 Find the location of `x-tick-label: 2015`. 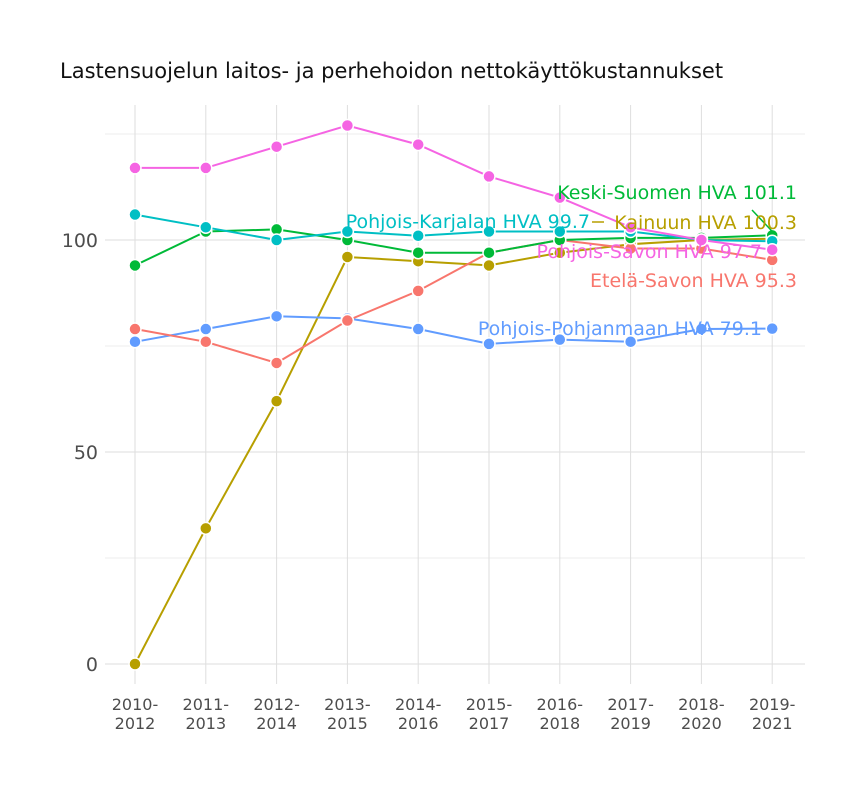

x-tick-label: 2015 is located at coordinates (347, 723).